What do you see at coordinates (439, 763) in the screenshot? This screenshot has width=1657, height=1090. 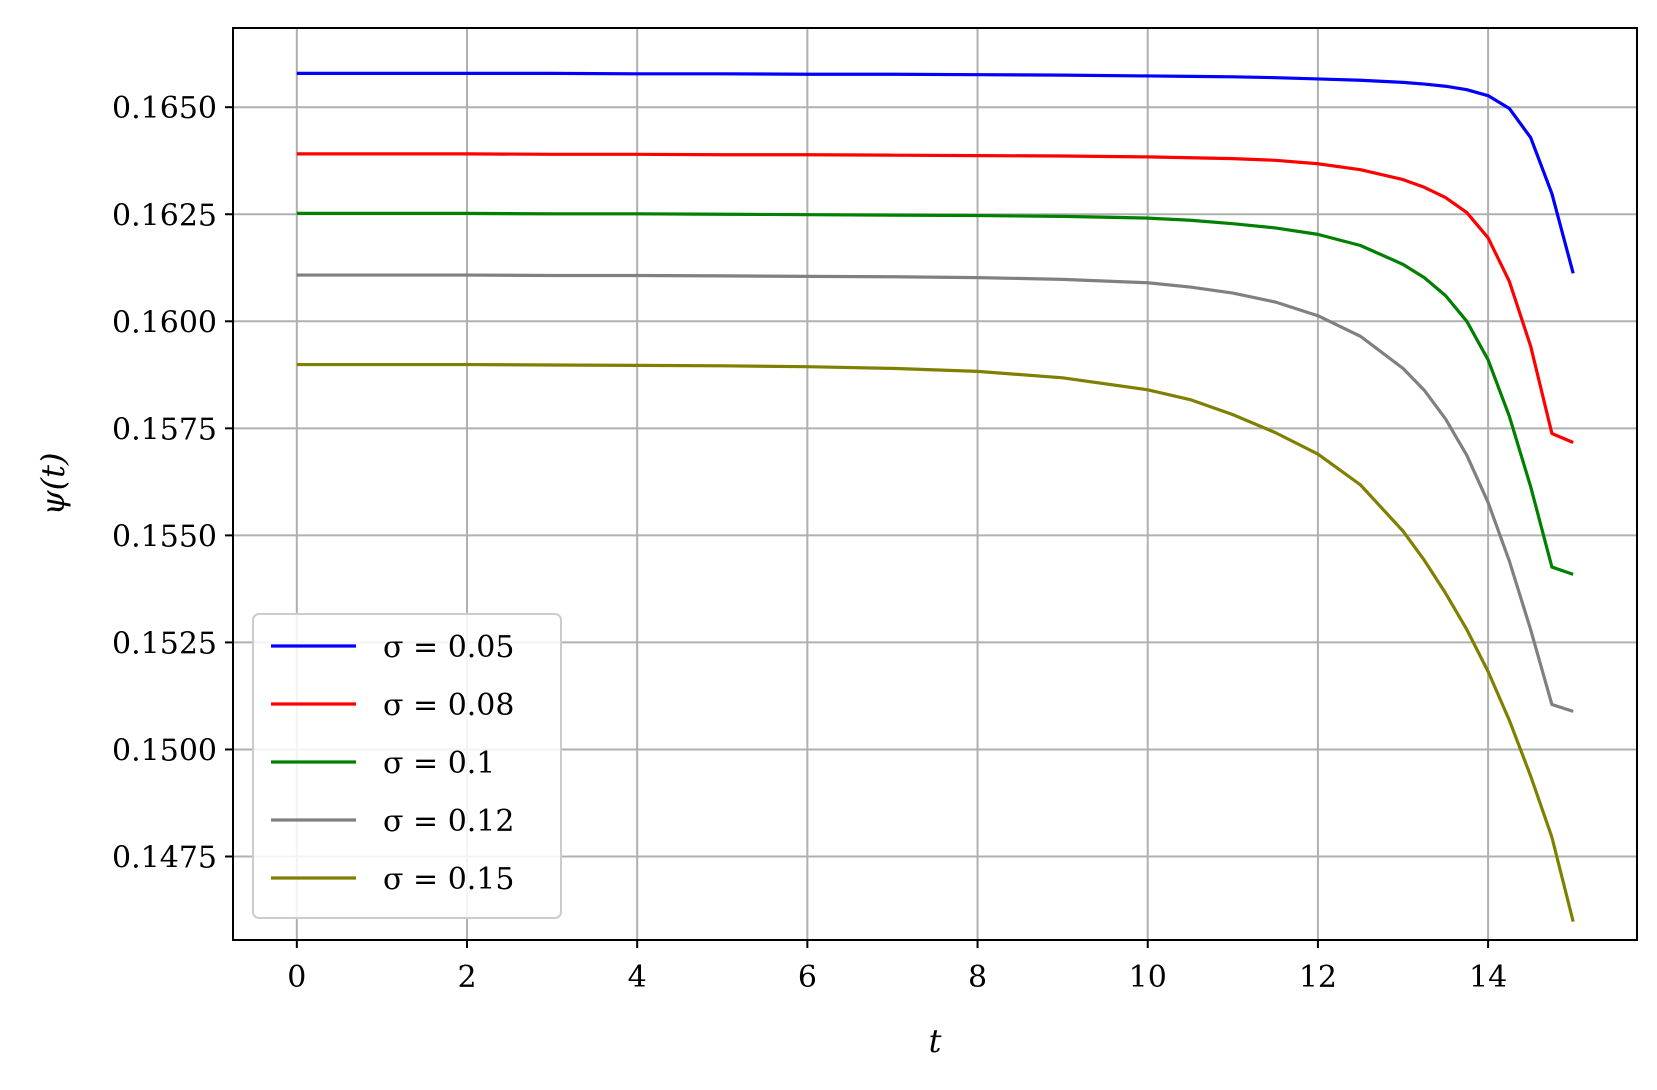 I see `legend-label-3: σ = 0.1` at bounding box center [439, 763].